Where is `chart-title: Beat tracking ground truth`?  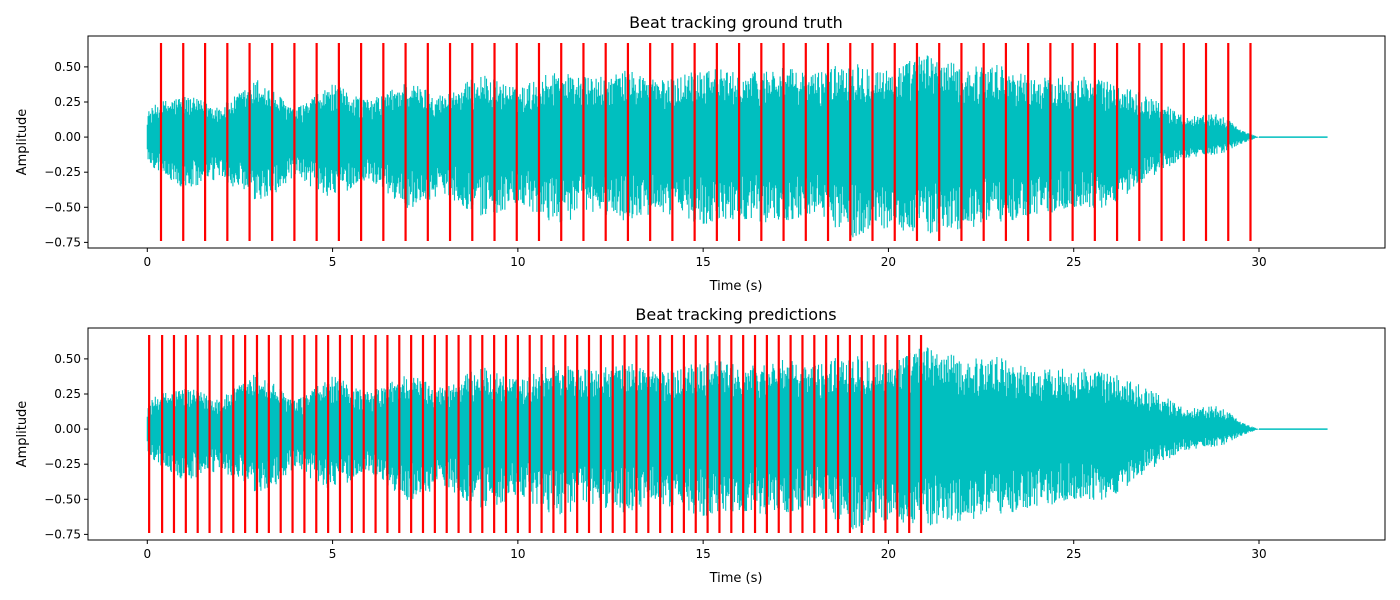 chart-title: Beat tracking ground truth is located at coordinates (736, 22).